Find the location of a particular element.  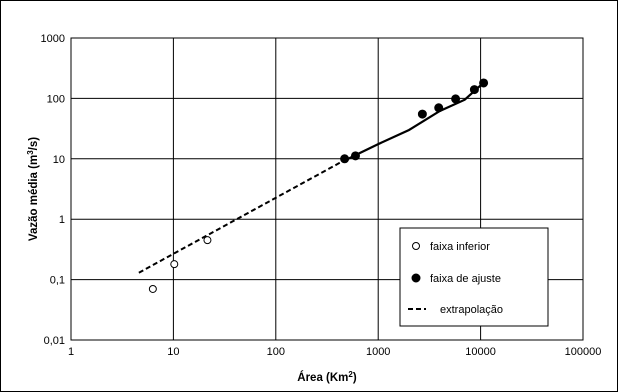

legend-label-faixa-de-ajuste: faixa de ajuste is located at coordinates (465, 279).